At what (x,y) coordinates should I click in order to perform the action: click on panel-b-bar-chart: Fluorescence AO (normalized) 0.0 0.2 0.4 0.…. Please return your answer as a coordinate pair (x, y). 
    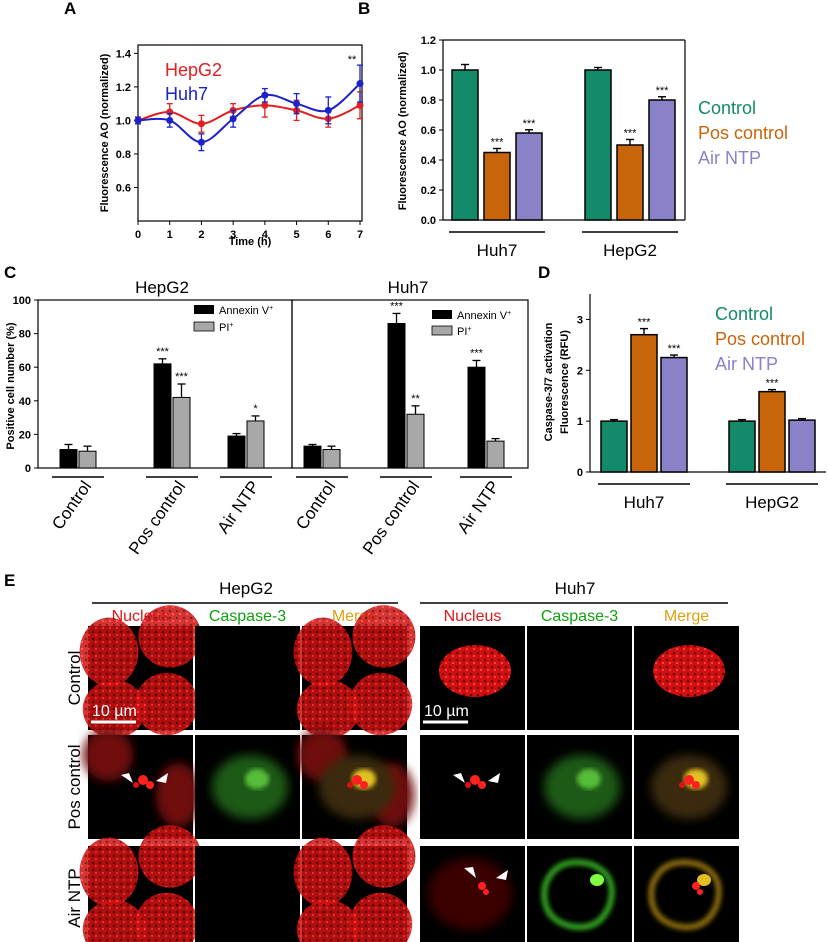
    Looking at the image, I should click on (592, 147).